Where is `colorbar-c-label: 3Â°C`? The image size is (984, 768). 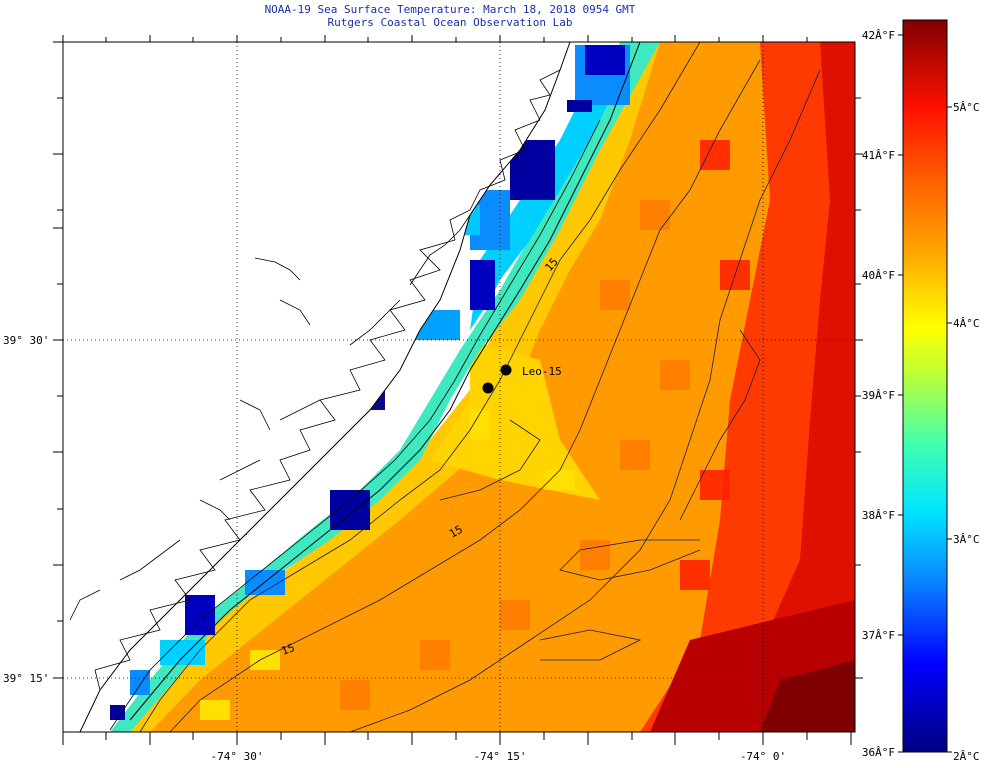 colorbar-c-label: 3Â°C is located at coordinates (966, 539).